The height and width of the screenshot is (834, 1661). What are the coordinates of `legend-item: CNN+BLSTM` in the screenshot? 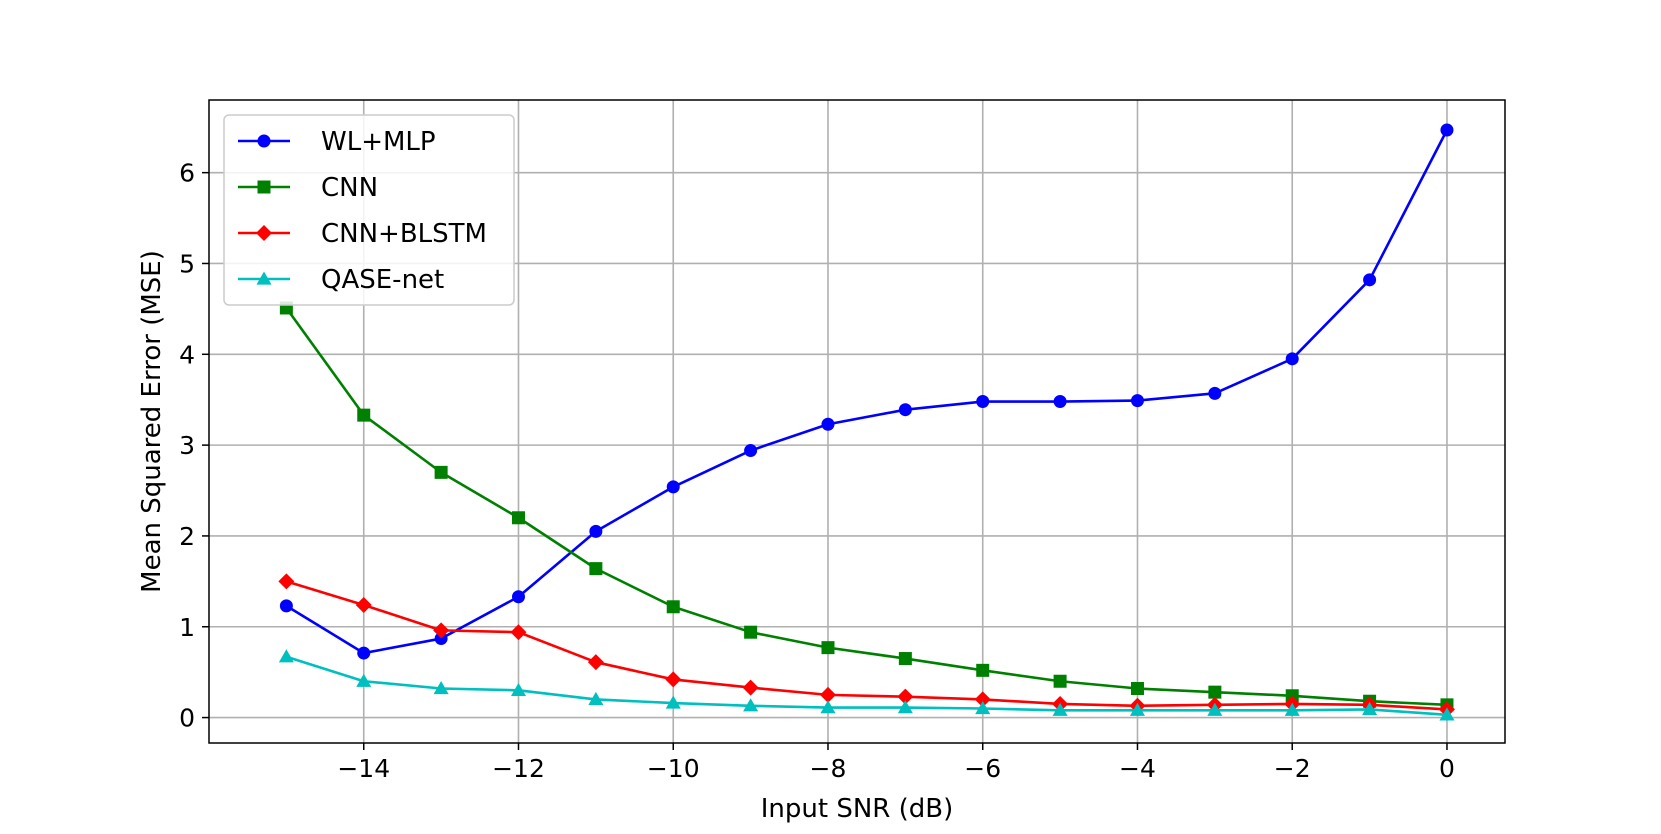 It's located at (362, 234).